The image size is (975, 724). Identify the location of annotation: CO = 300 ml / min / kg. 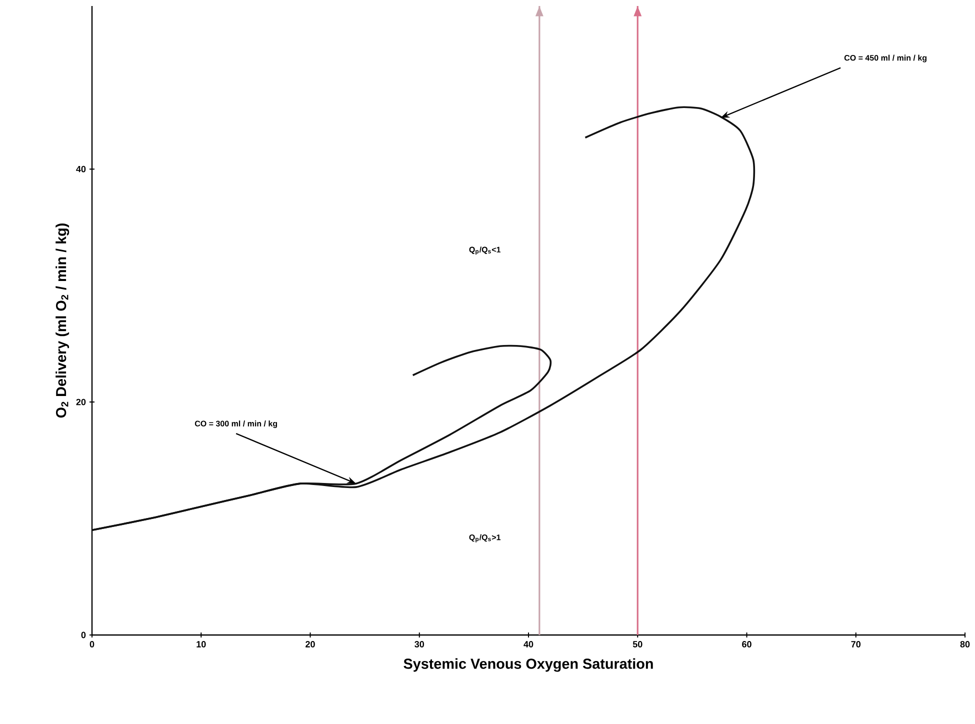
(235, 424).